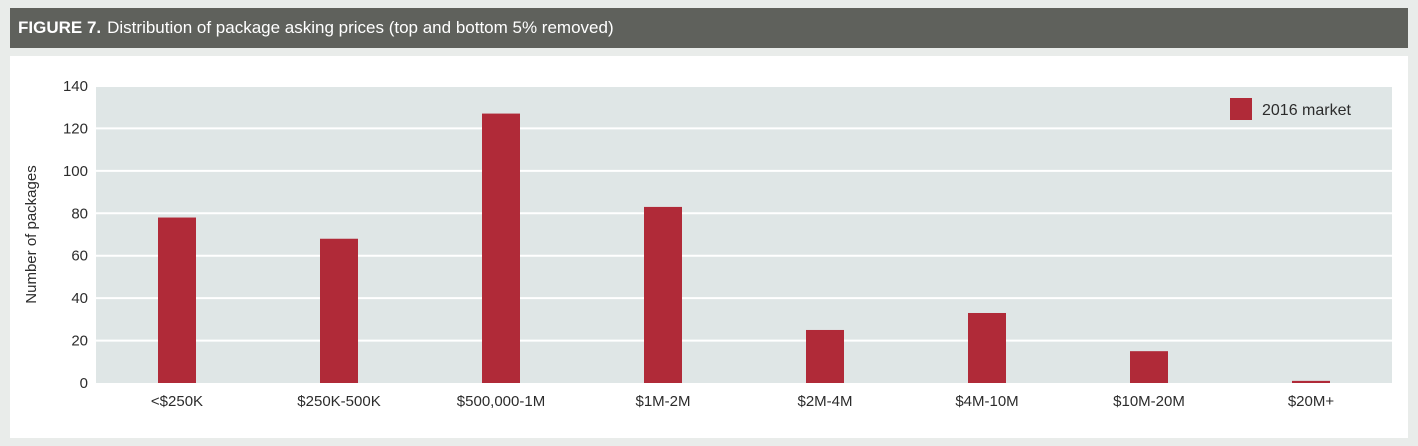  What do you see at coordinates (75, 128) in the screenshot?
I see `y-tick-label: 120` at bounding box center [75, 128].